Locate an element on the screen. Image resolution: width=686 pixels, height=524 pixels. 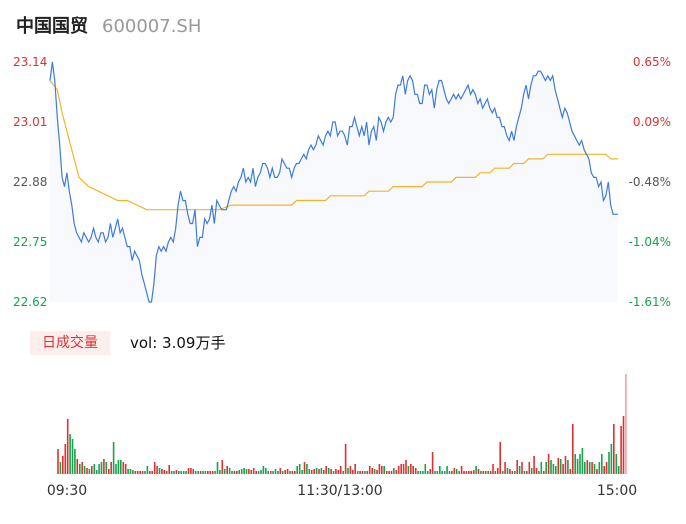
x-axis: 09:30 11:30/13:00 15:00 is located at coordinates (342, 491).